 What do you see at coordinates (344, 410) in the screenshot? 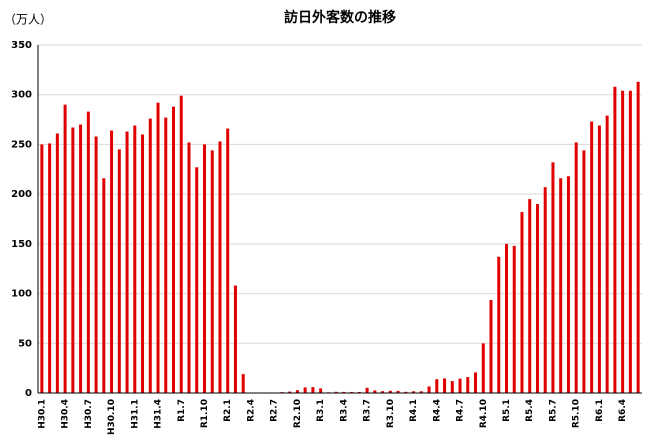
I see `x-tick-label: R3.4` at bounding box center [344, 410].